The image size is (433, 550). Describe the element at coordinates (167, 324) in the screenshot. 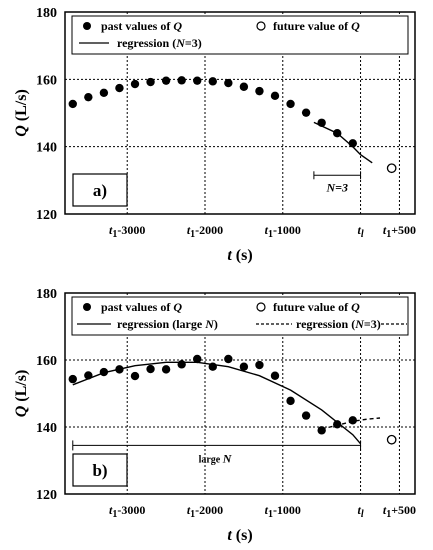

I see `legend-label-regression-large: regression (large N)` at that location.